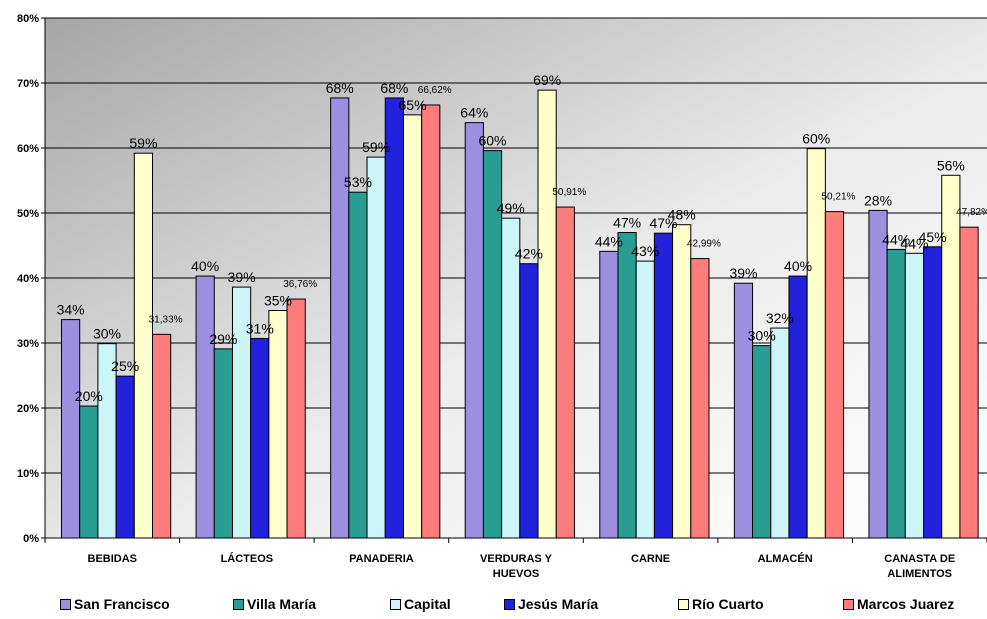 This screenshot has width=987, height=619. What do you see at coordinates (728, 604) in the screenshot?
I see `legend-label: Río Cuarto` at bounding box center [728, 604].